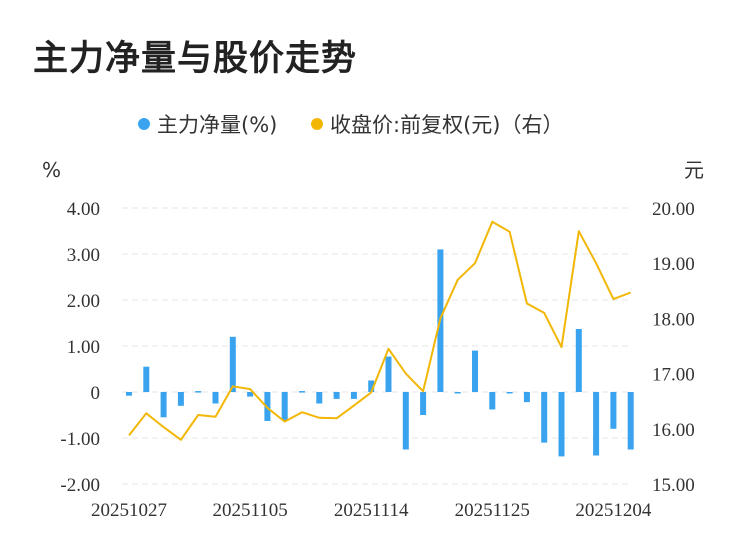  Describe the element at coordinates (673, 430) in the screenshot. I see `right-tick-label: 16.00` at that location.